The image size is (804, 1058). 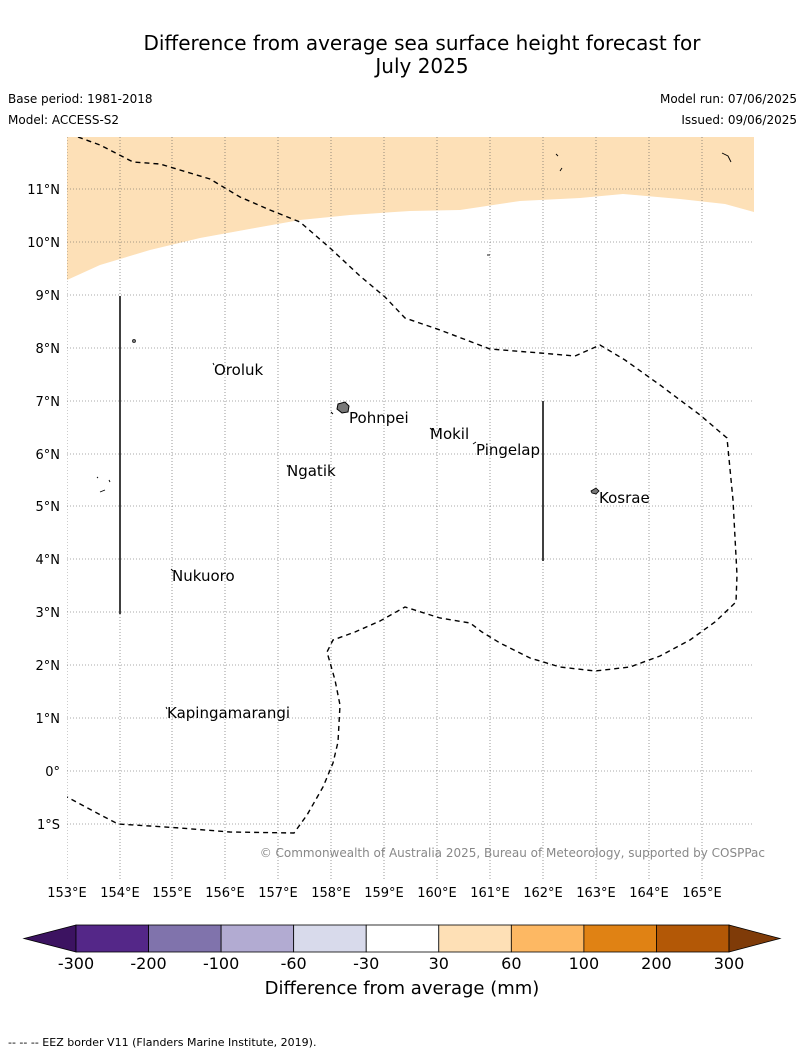 I want to click on place-label-pingelap: Pingelap, so click(x=508, y=450).